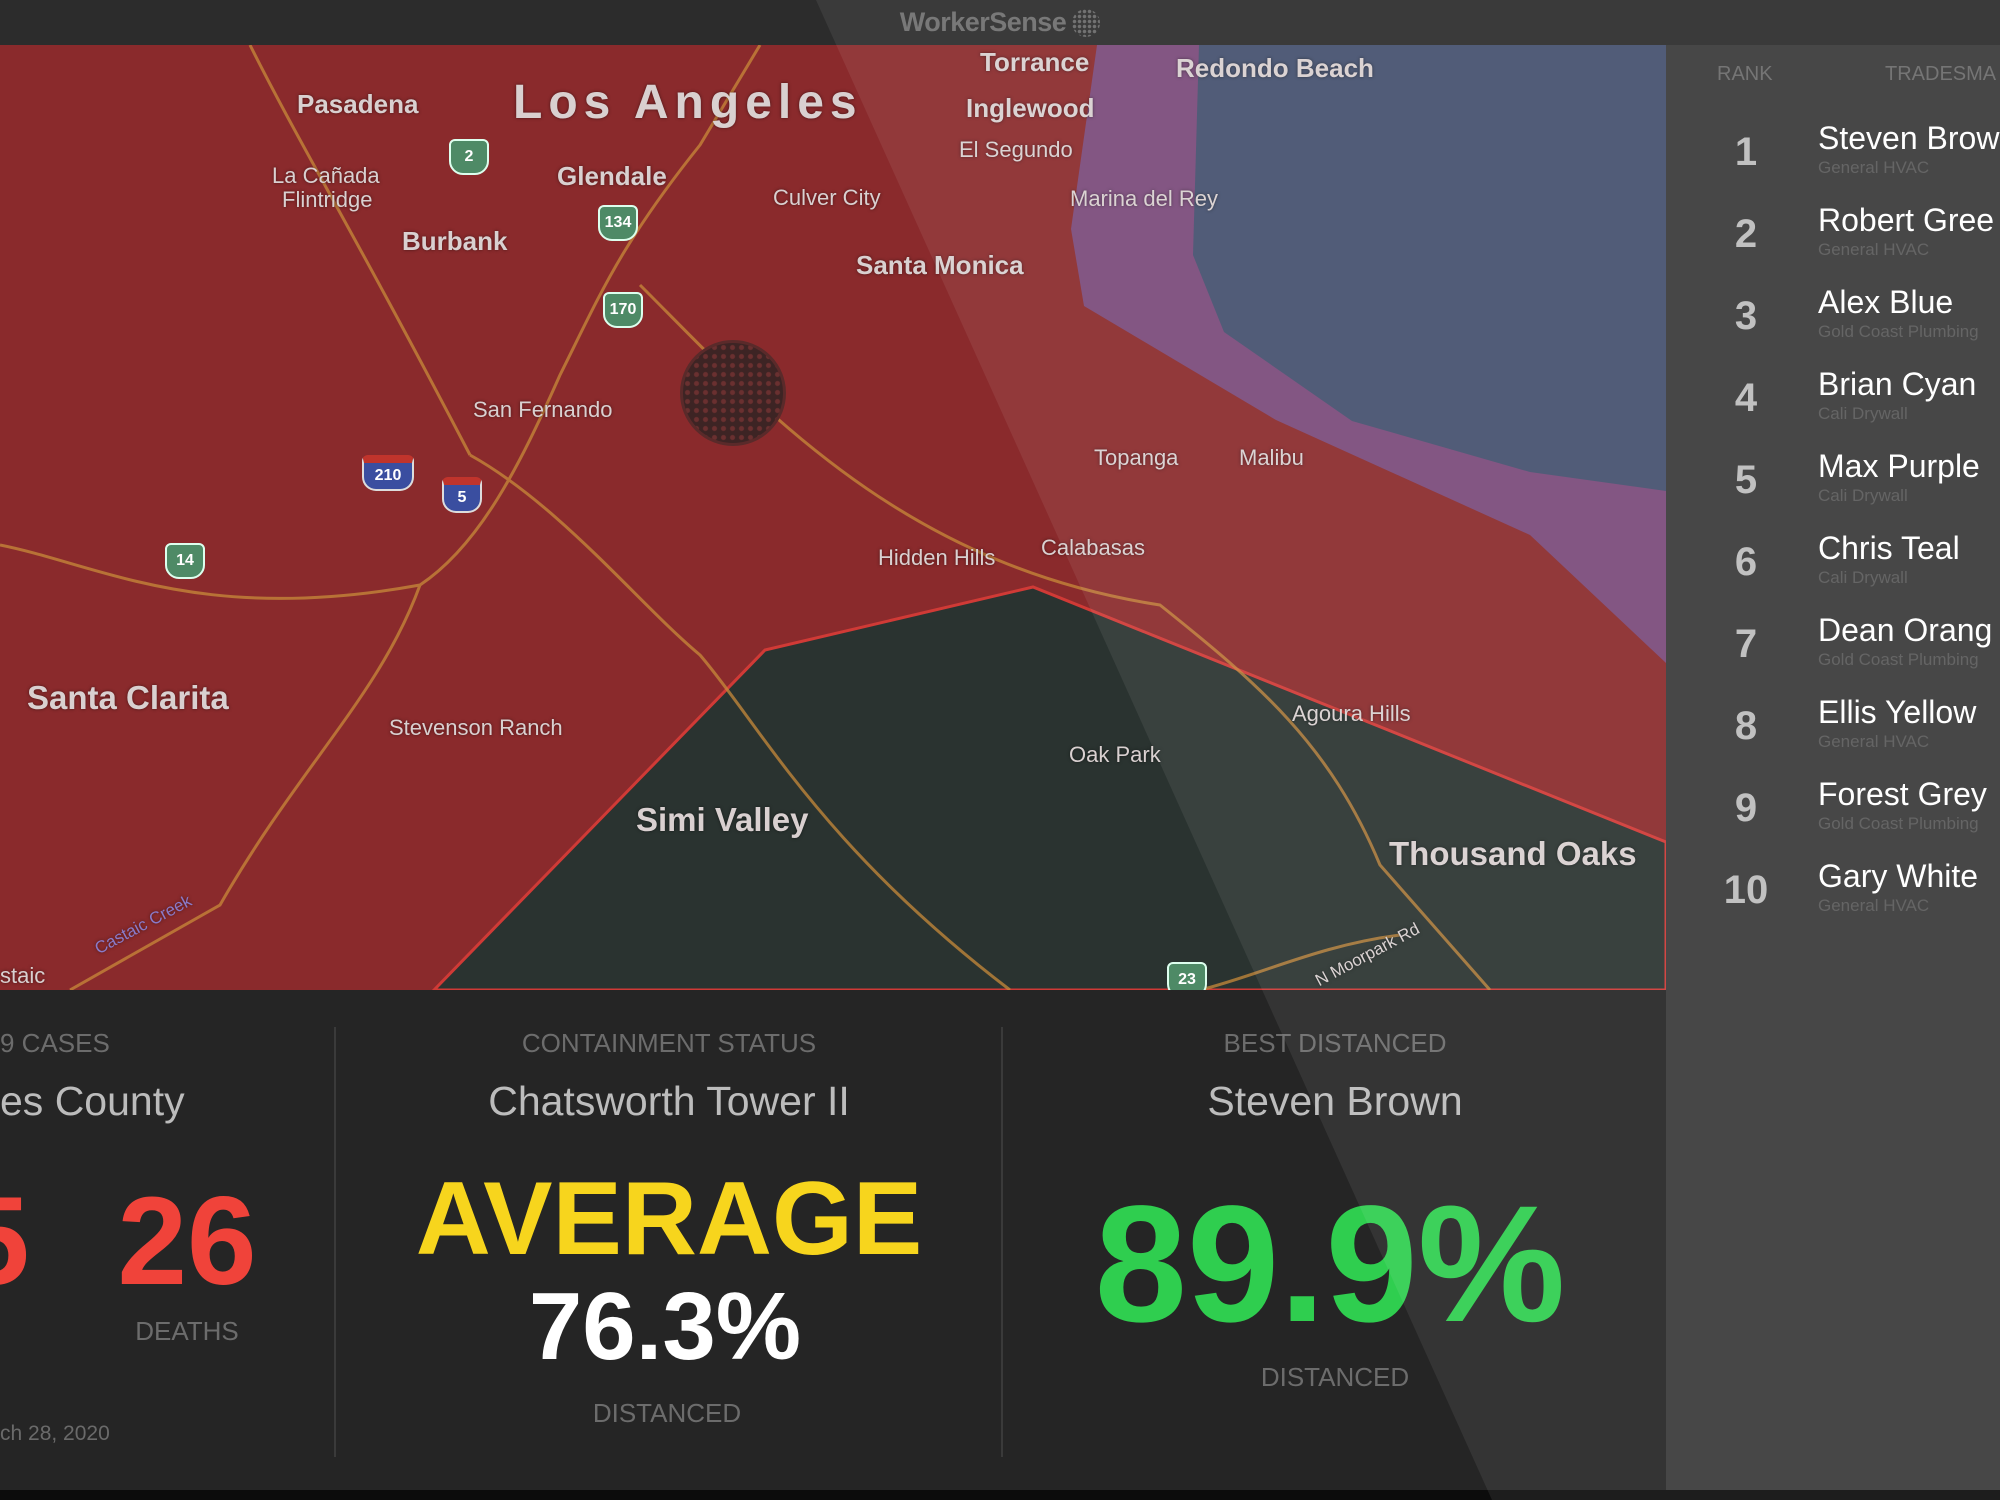  I want to click on map-label: Marina del Rey, so click(1144, 198).